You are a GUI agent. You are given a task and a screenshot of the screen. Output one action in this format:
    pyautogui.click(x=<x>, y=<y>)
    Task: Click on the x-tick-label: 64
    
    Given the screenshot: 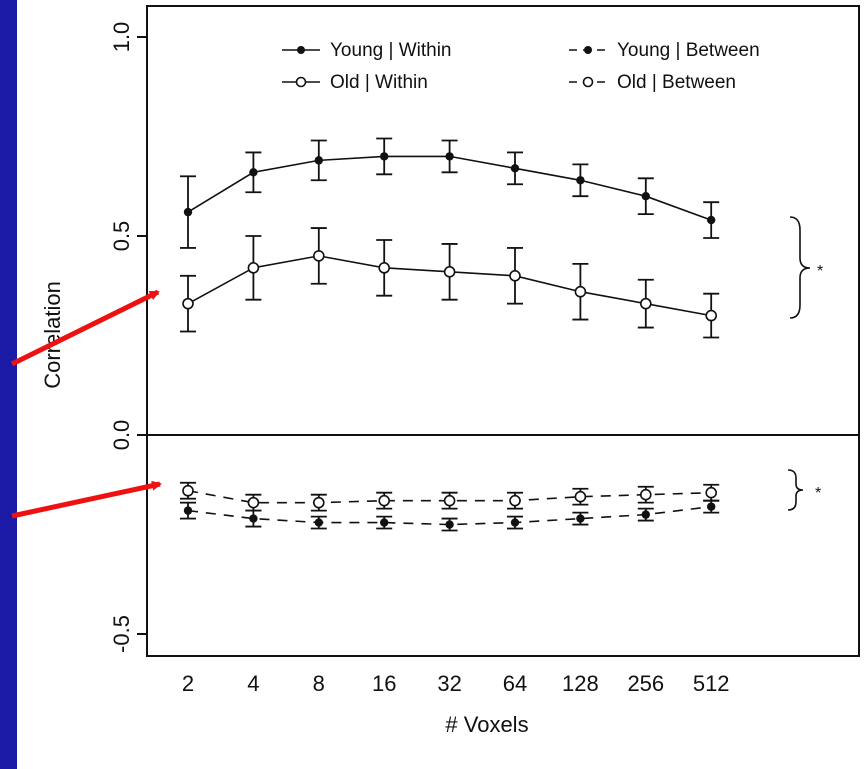 What is the action you would take?
    pyautogui.click(x=515, y=683)
    